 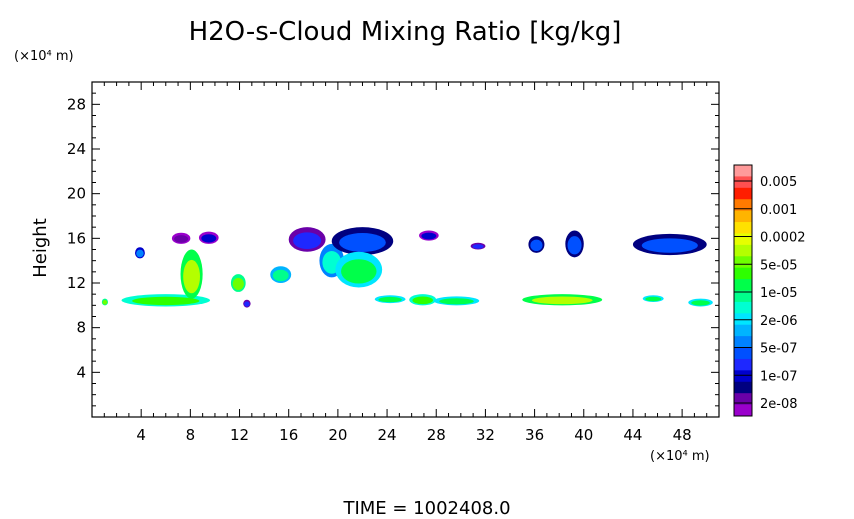 I want to click on x-axis-unit: (×10⁴ m), so click(x=680, y=456).